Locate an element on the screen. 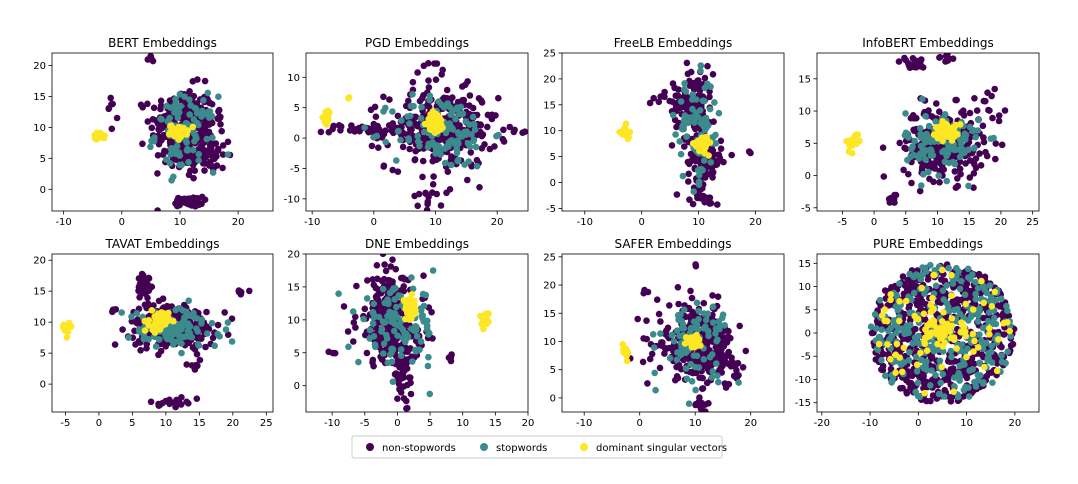  x-tick-label: -5 is located at coordinates (65, 423).